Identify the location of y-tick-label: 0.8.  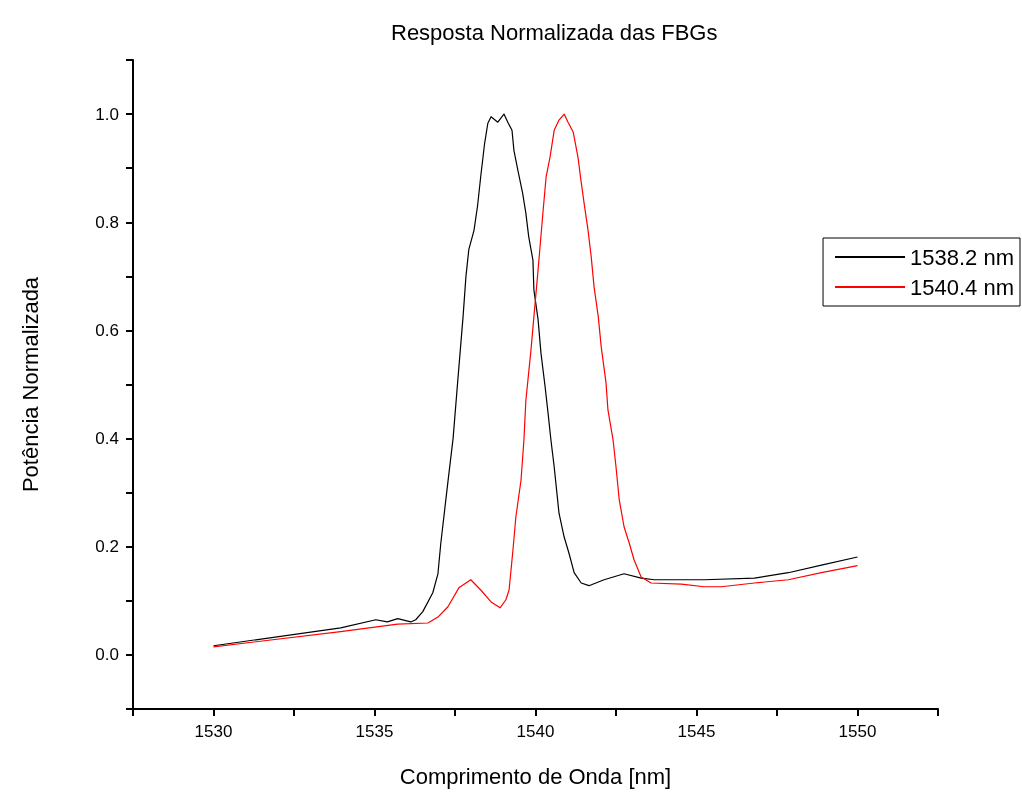
(107, 222).